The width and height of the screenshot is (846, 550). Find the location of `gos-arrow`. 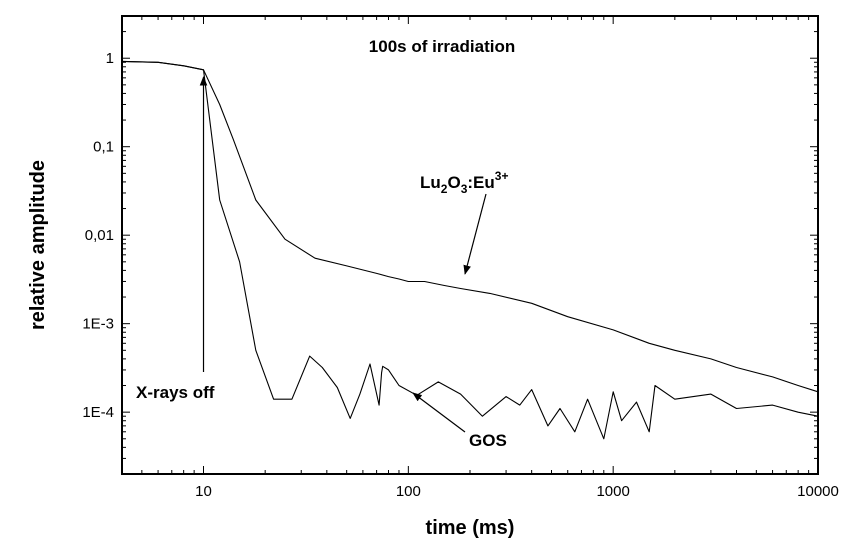

gos-arrow is located at coordinates (439, 412).